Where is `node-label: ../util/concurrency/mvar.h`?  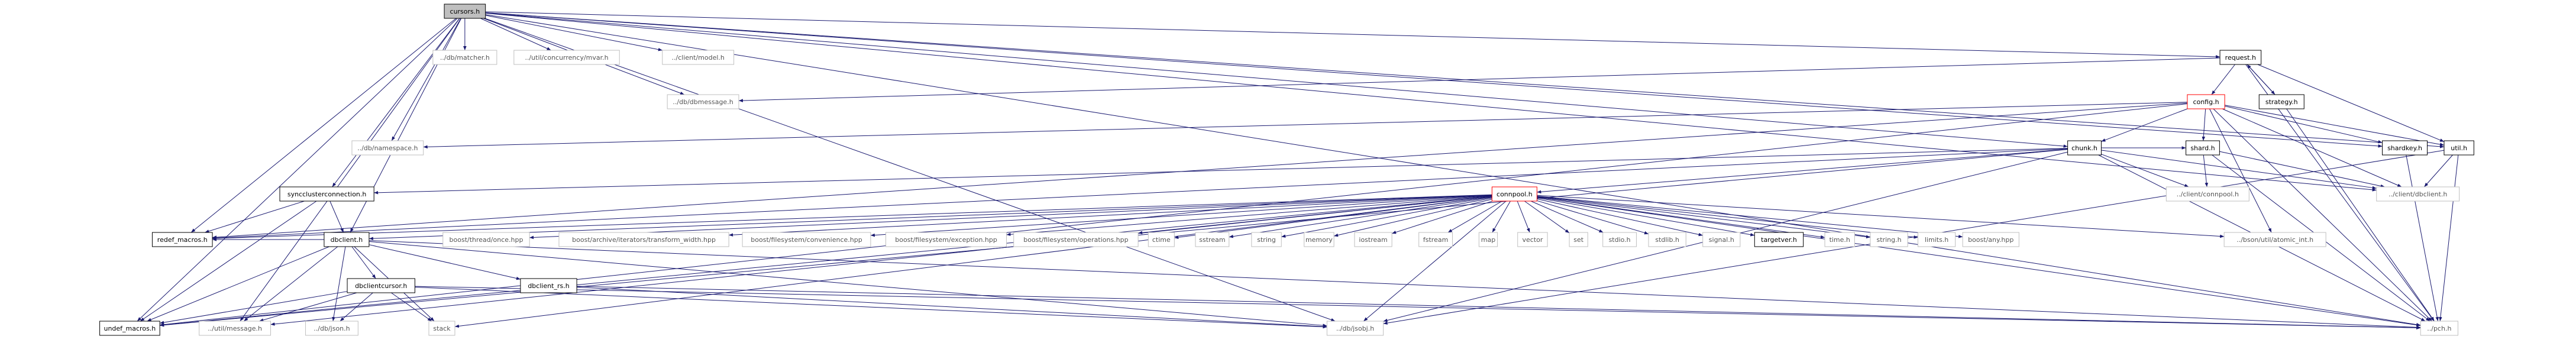
node-label: ../util/concurrency/mvar.h is located at coordinates (566, 58).